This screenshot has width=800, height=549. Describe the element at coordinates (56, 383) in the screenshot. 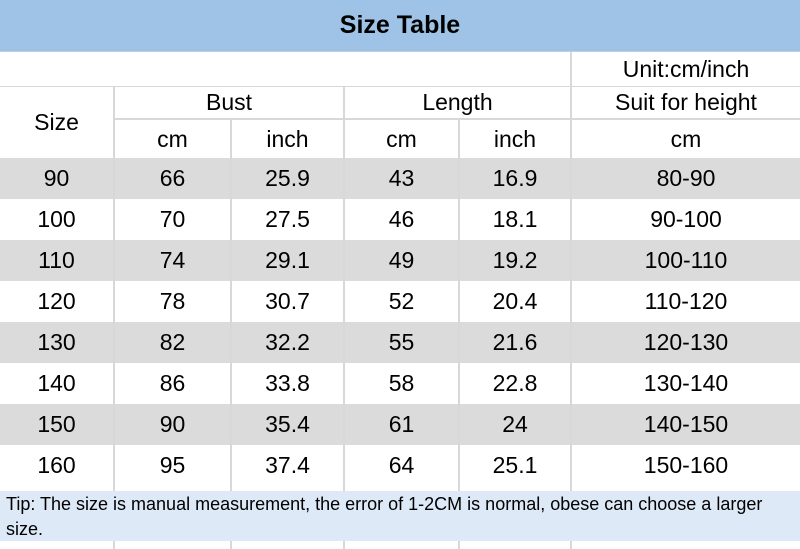

I see `cell-size: 140` at that location.